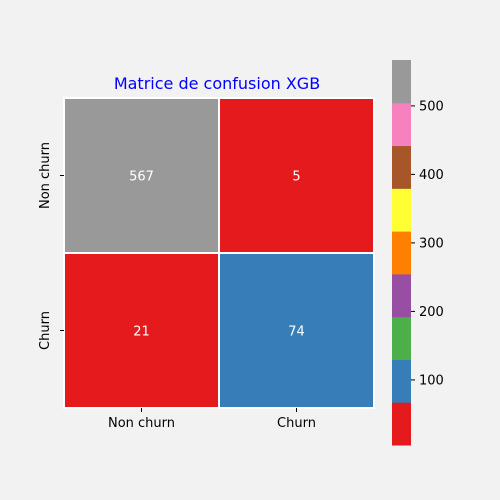 This screenshot has width=500, height=500. Describe the element at coordinates (296, 423) in the screenshot. I see `x-tick-label: Churn` at that location.